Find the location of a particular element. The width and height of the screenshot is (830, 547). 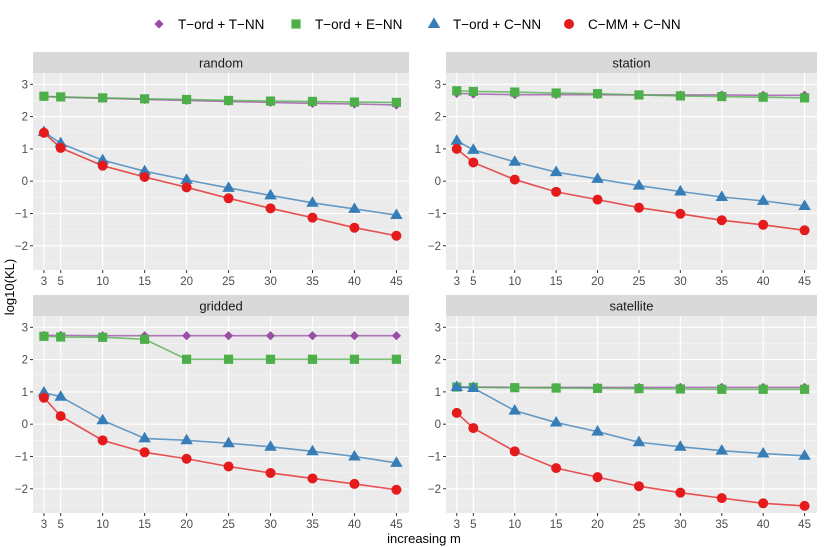

x-tick-label: 3 is located at coordinates (457, 525).